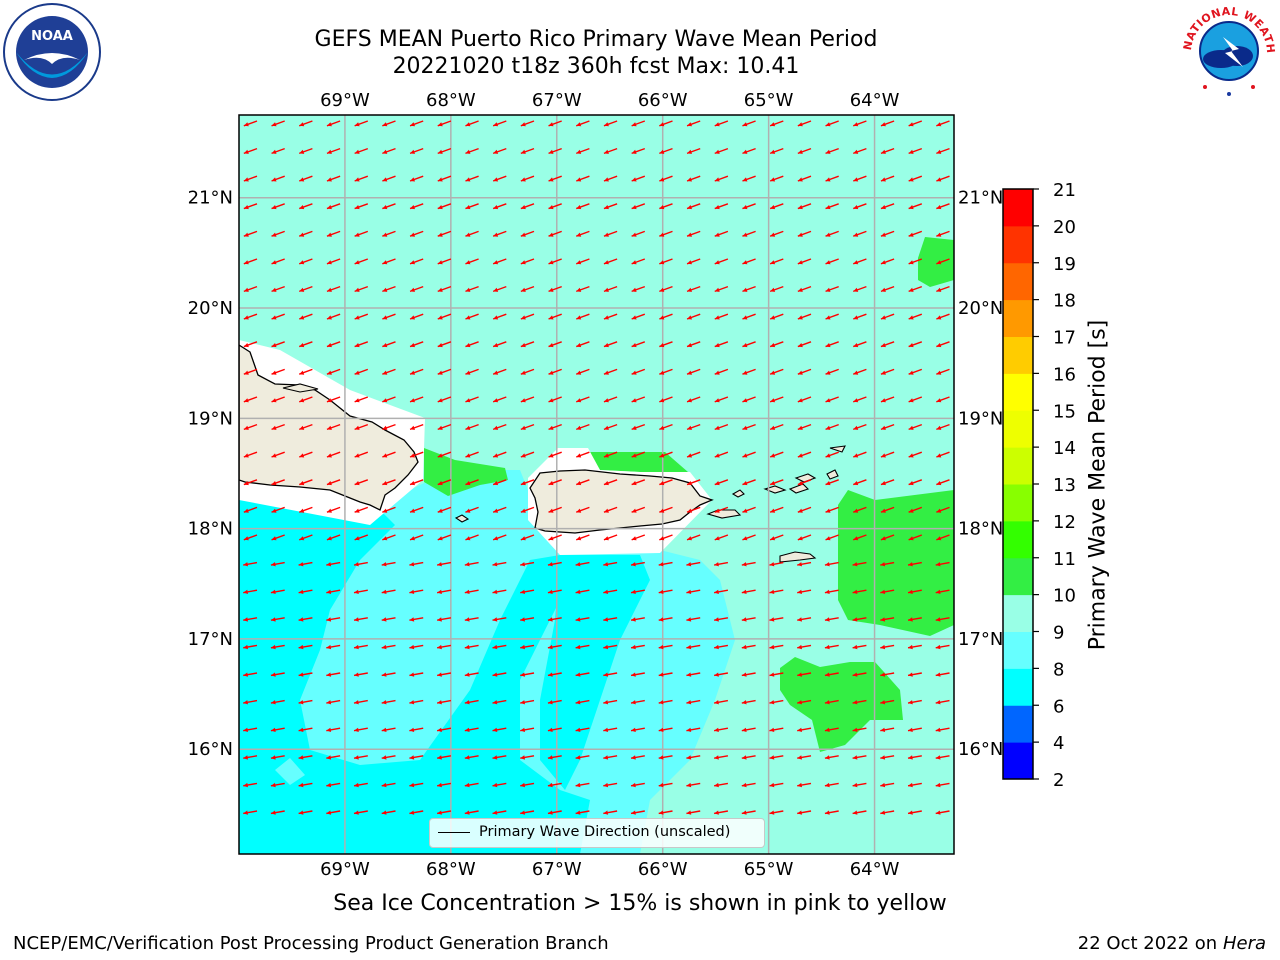  I want to click on land-st-thomas, so click(775, 489).